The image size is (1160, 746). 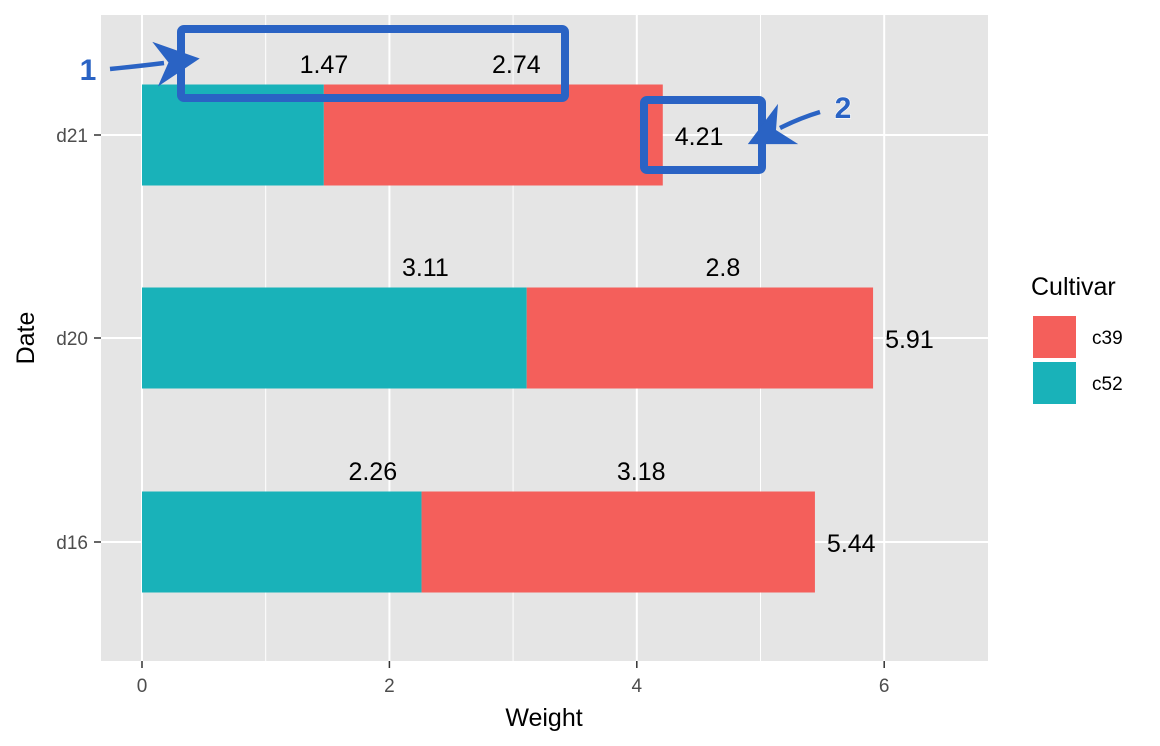 I want to click on bar-d20-c52, so click(x=334, y=338).